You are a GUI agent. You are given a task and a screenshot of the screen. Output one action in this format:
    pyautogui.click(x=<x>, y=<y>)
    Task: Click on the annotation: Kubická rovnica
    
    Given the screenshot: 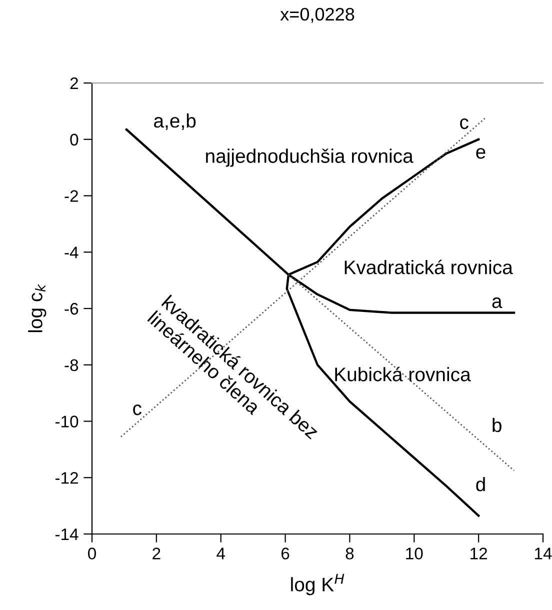 What is the action you would take?
    pyautogui.click(x=403, y=374)
    